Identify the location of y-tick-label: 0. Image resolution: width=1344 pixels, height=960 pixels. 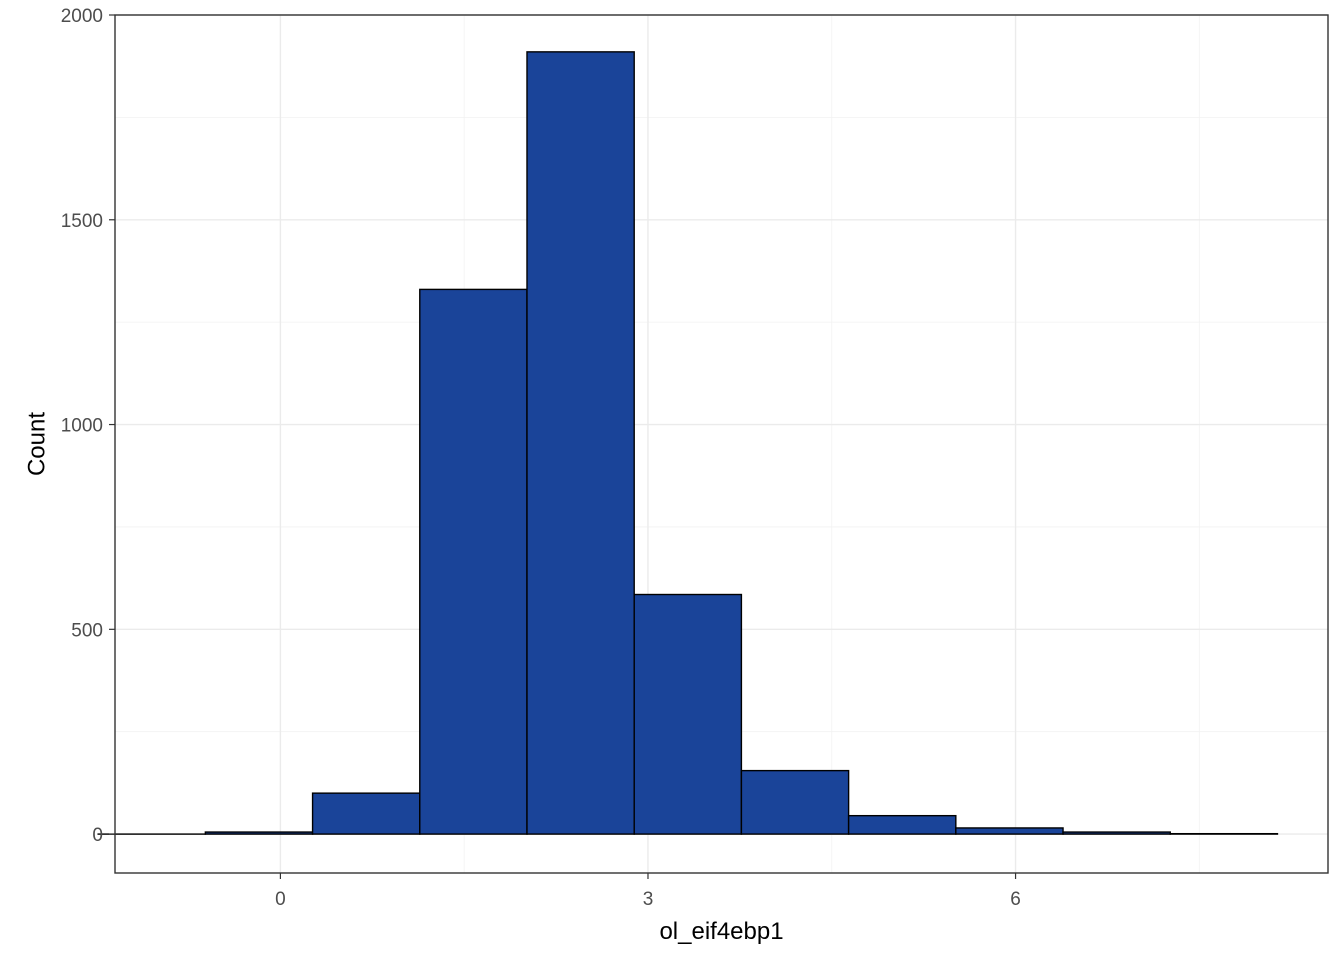
(97, 835).